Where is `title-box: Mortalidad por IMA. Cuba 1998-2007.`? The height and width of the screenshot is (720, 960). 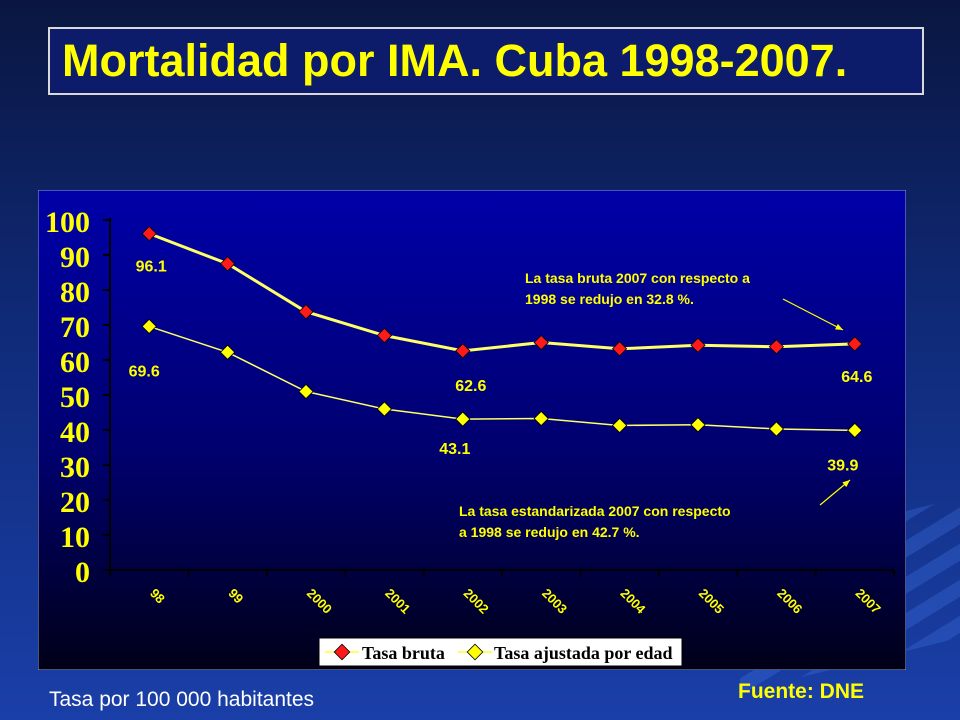 title-box: Mortalidad por IMA. Cuba 1998-2007. is located at coordinates (486, 61).